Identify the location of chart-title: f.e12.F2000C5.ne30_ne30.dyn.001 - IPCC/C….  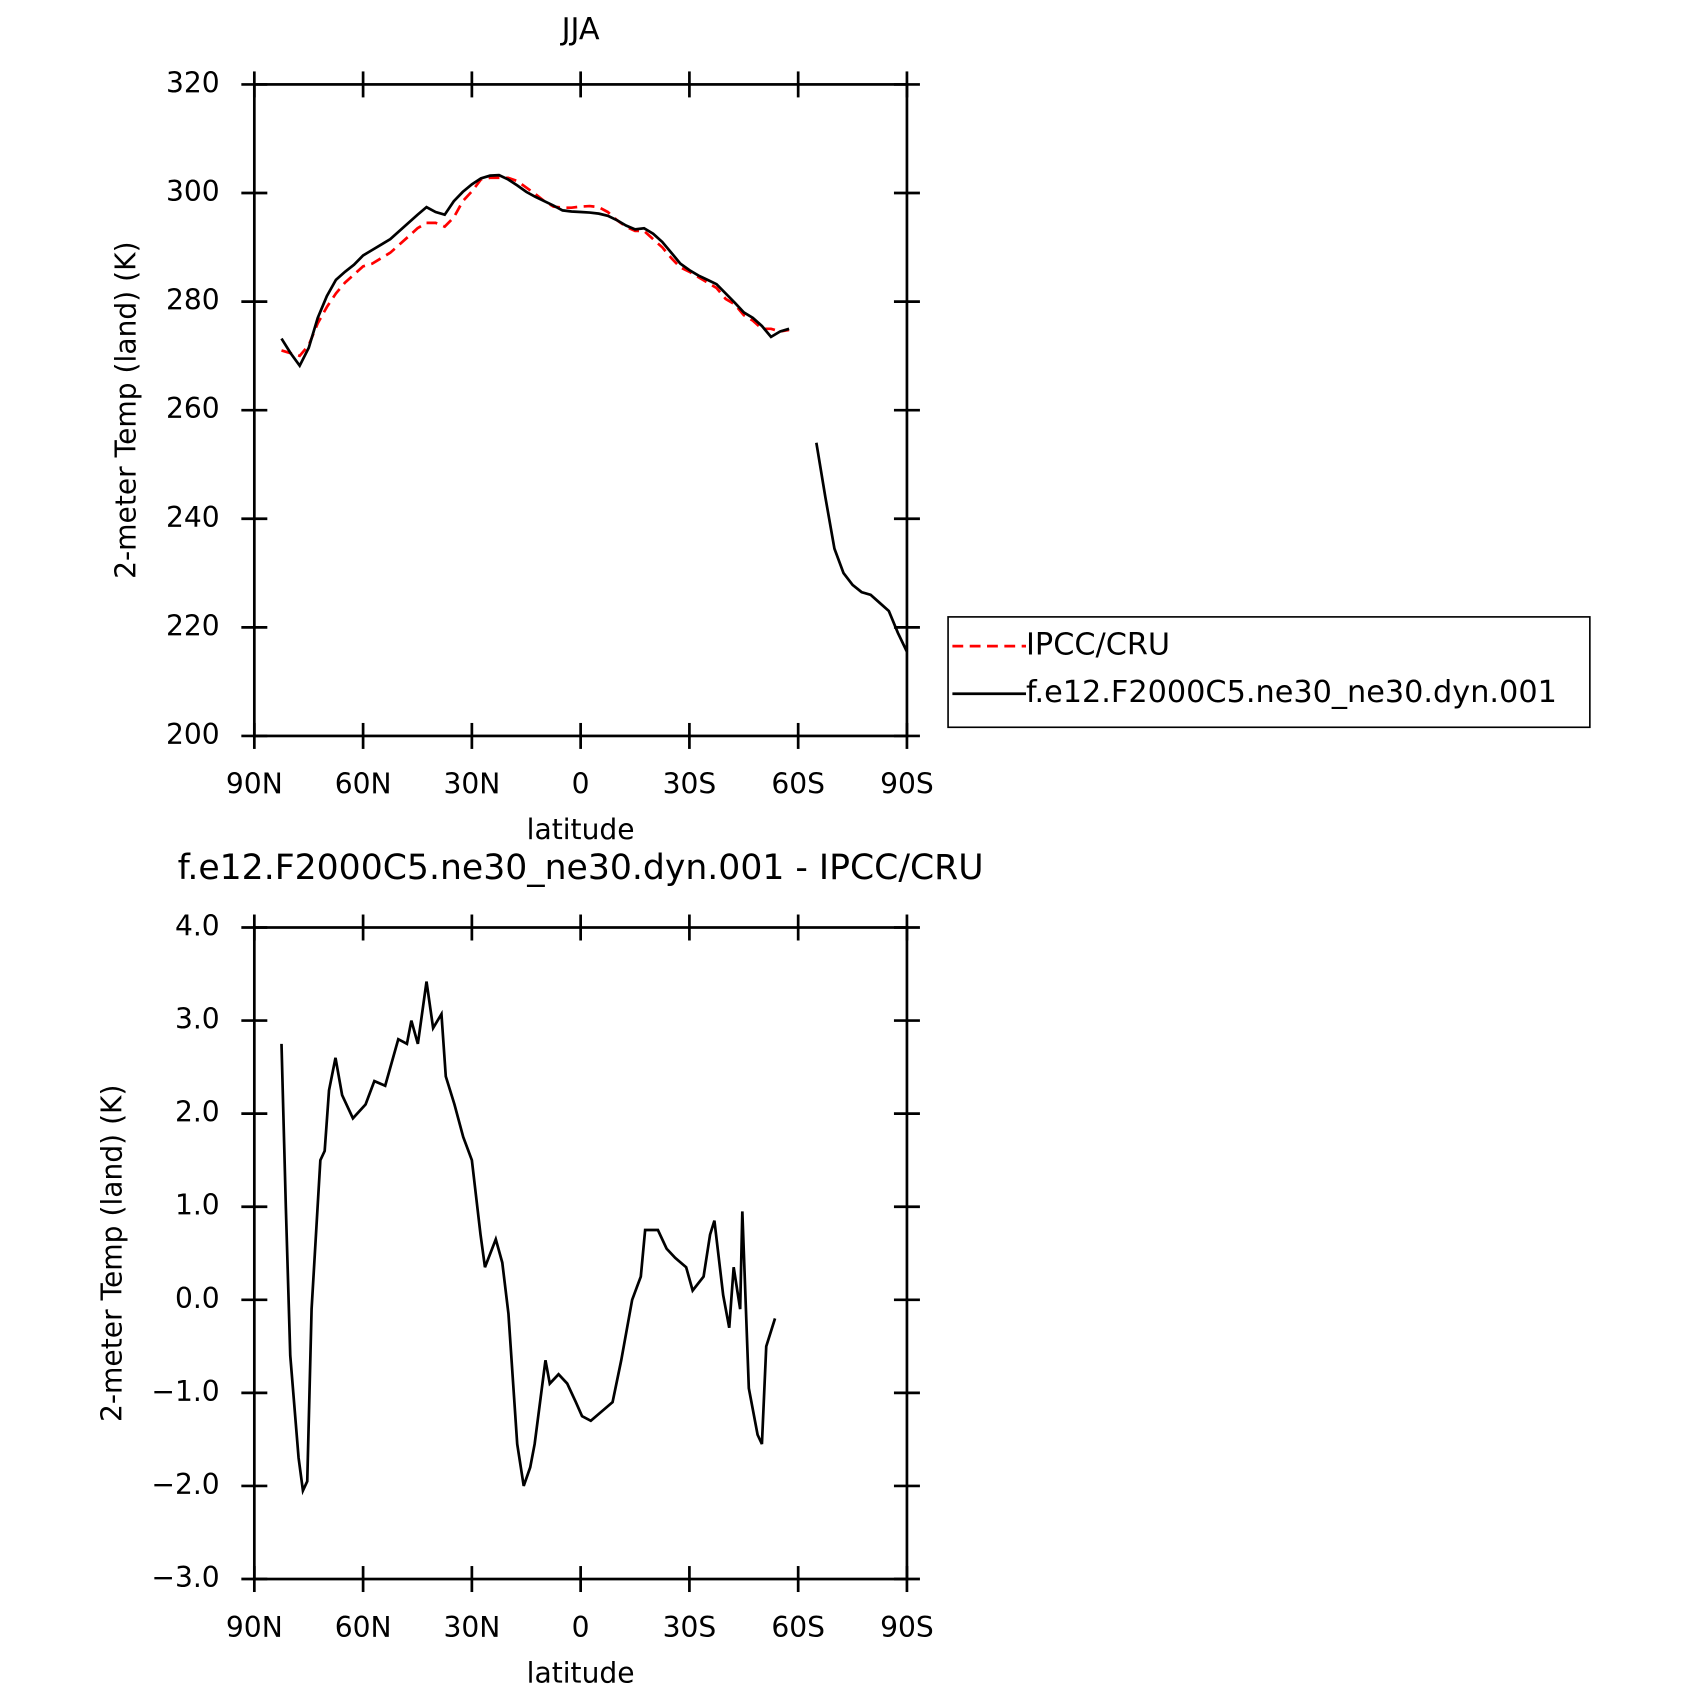
(581, 868).